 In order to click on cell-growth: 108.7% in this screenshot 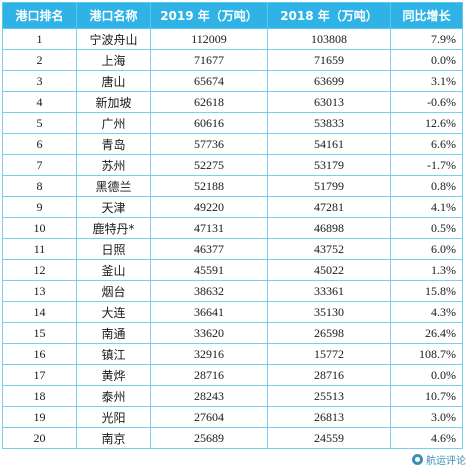, I will do `click(426, 354)`.